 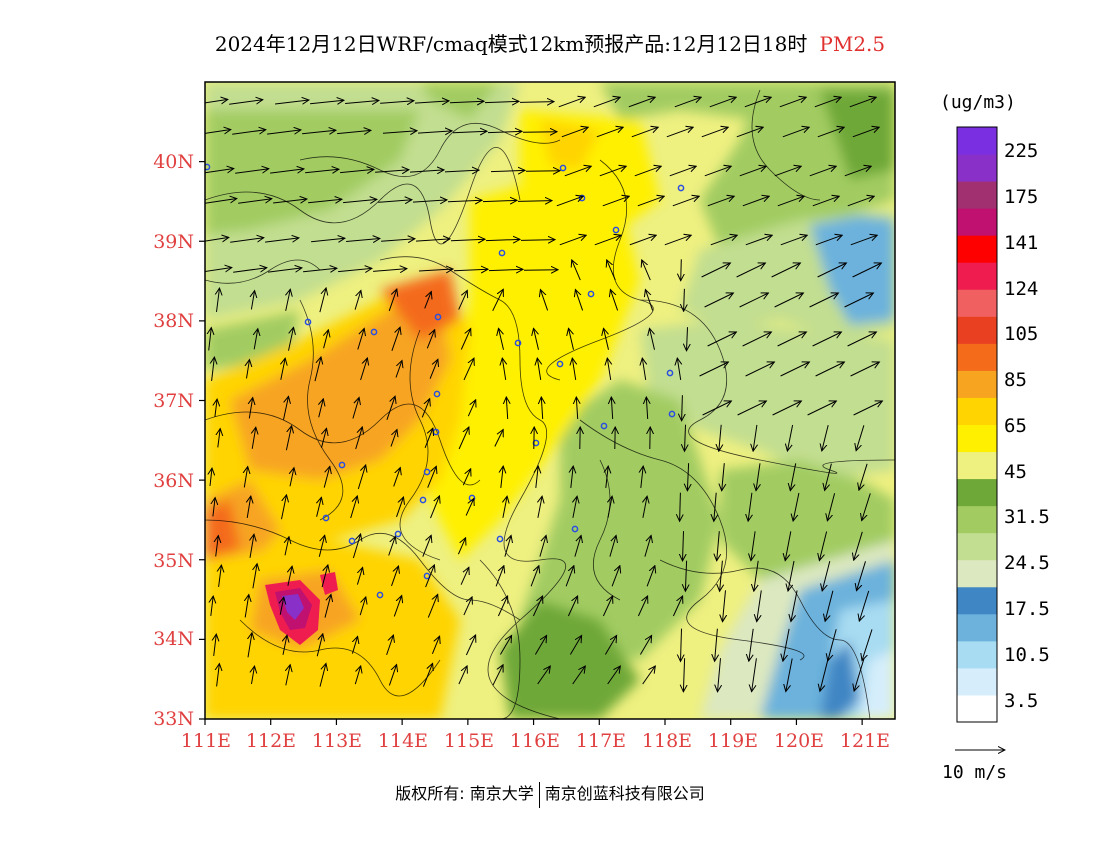 I want to click on lat-label: 35N, so click(x=173, y=561).